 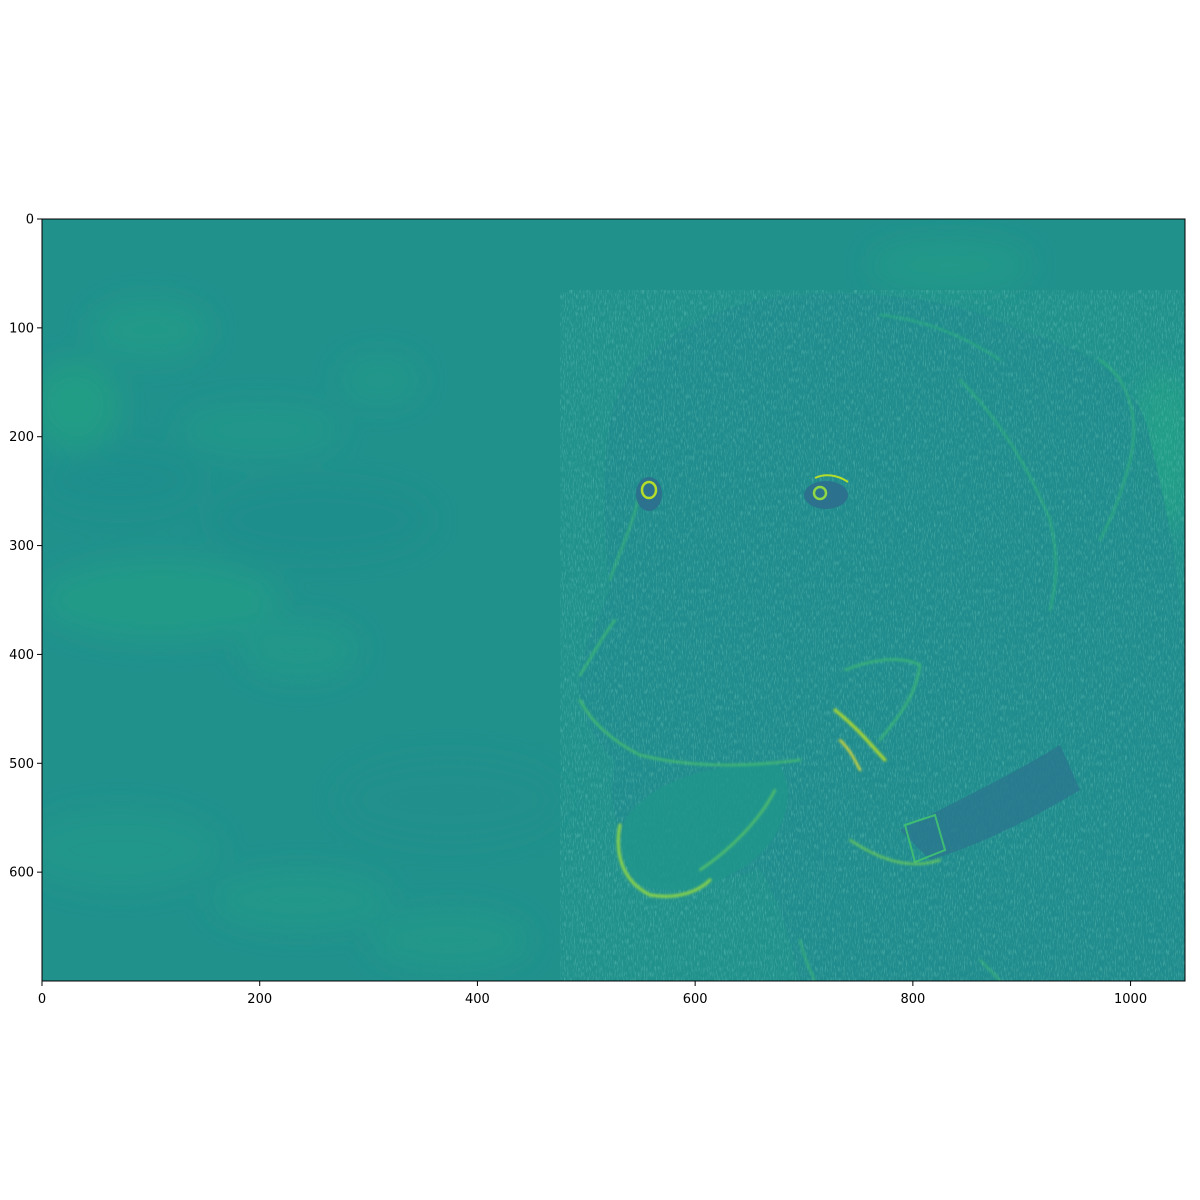 What do you see at coordinates (21, 546) in the screenshot?
I see `y-tick-label: 300` at bounding box center [21, 546].